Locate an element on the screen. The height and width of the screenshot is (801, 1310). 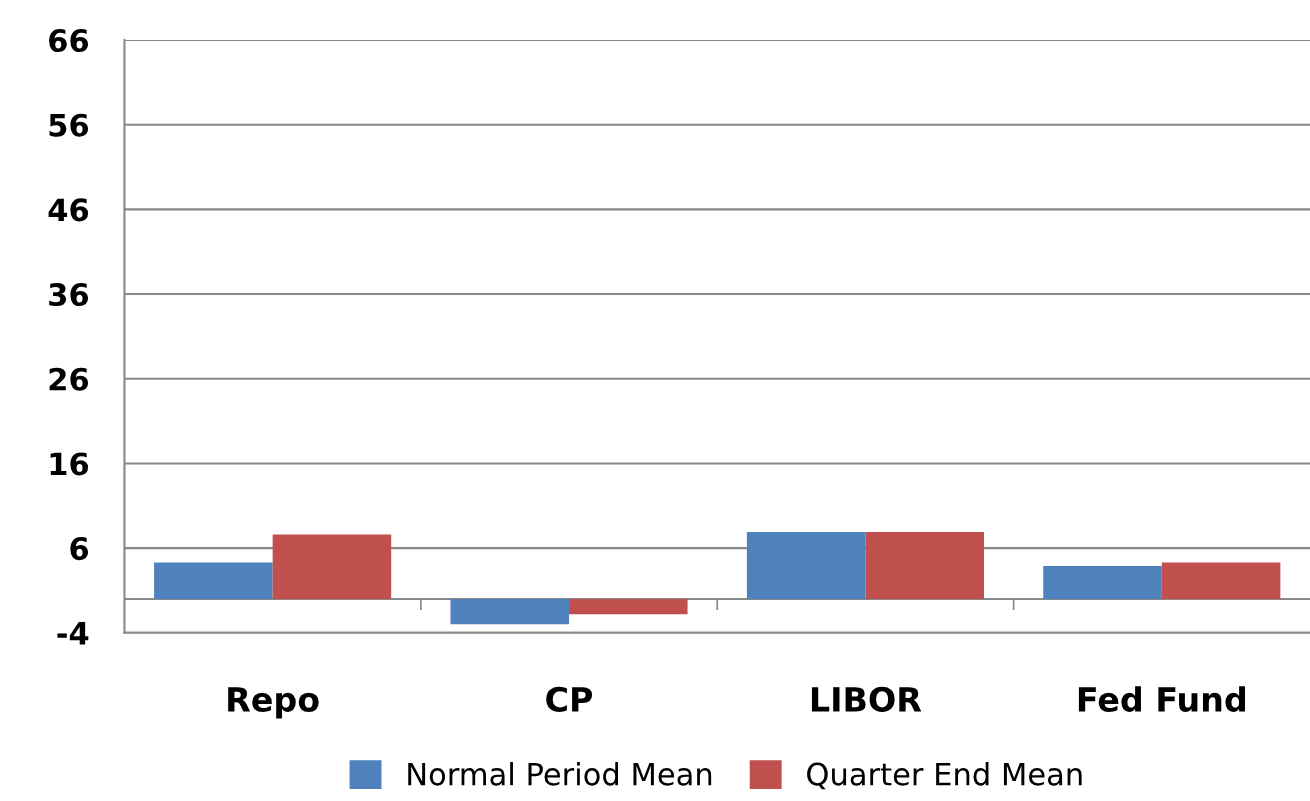
legend-label: Quarter End Mean is located at coordinates (944, 775).